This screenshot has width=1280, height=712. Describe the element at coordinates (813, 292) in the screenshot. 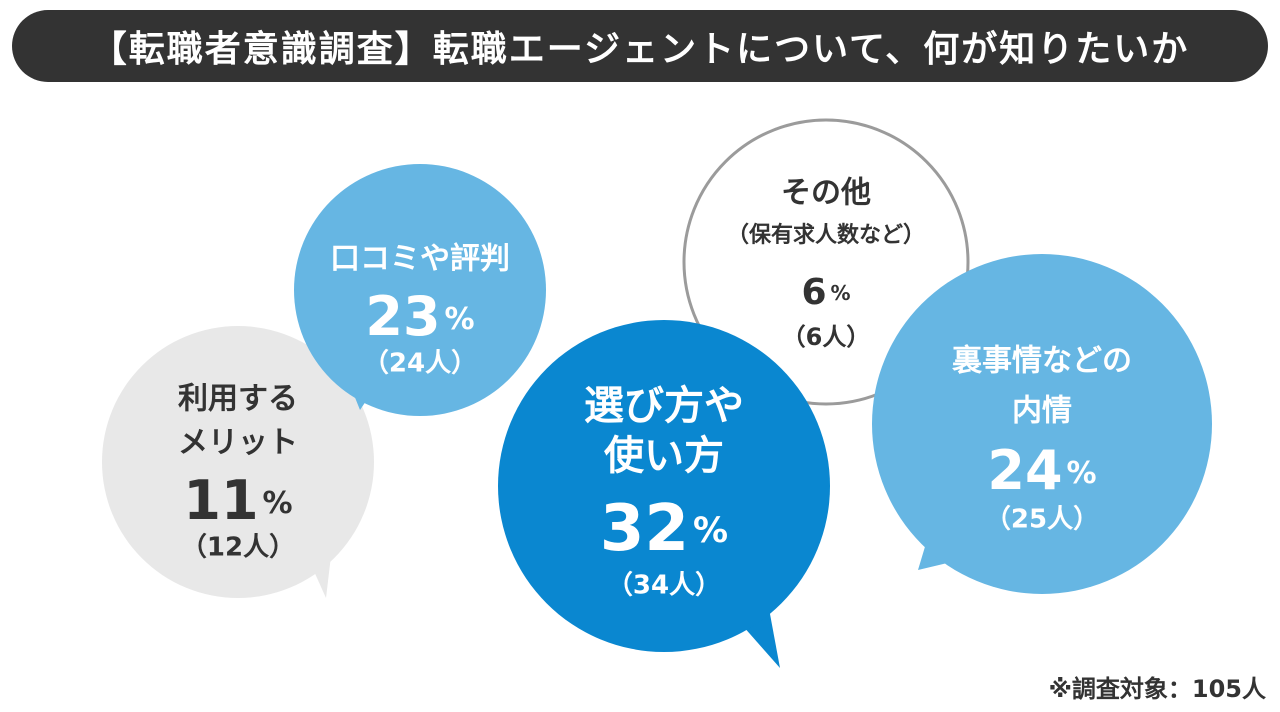

I see `percent-number: 6` at that location.